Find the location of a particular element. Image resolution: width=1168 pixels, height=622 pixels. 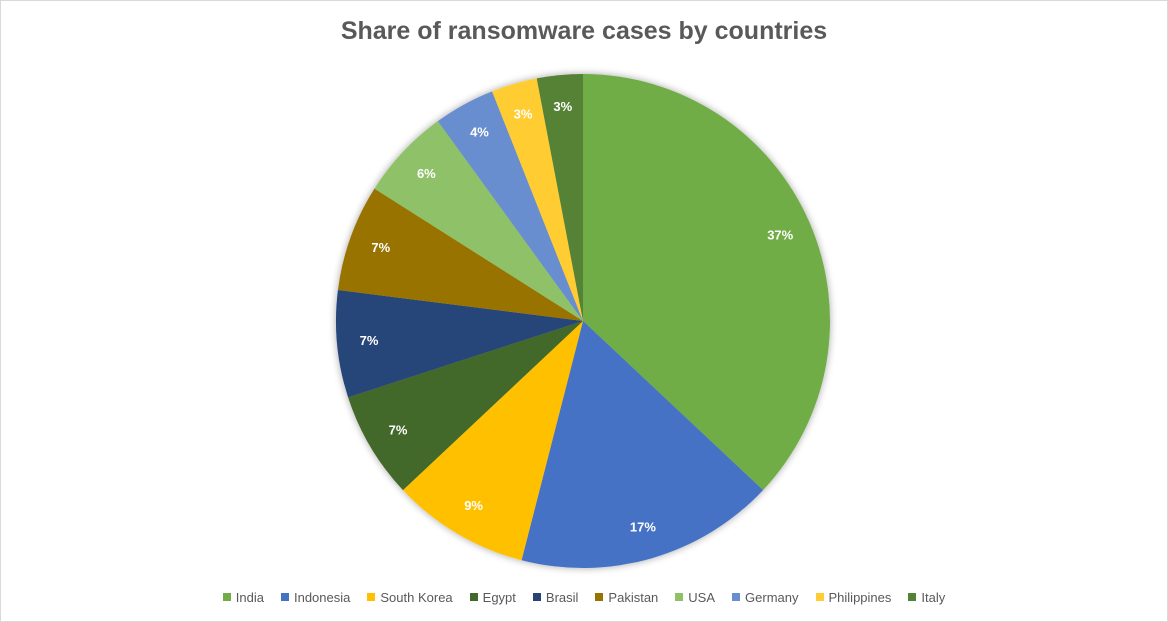

pie-slice-usa is located at coordinates (478, 221).